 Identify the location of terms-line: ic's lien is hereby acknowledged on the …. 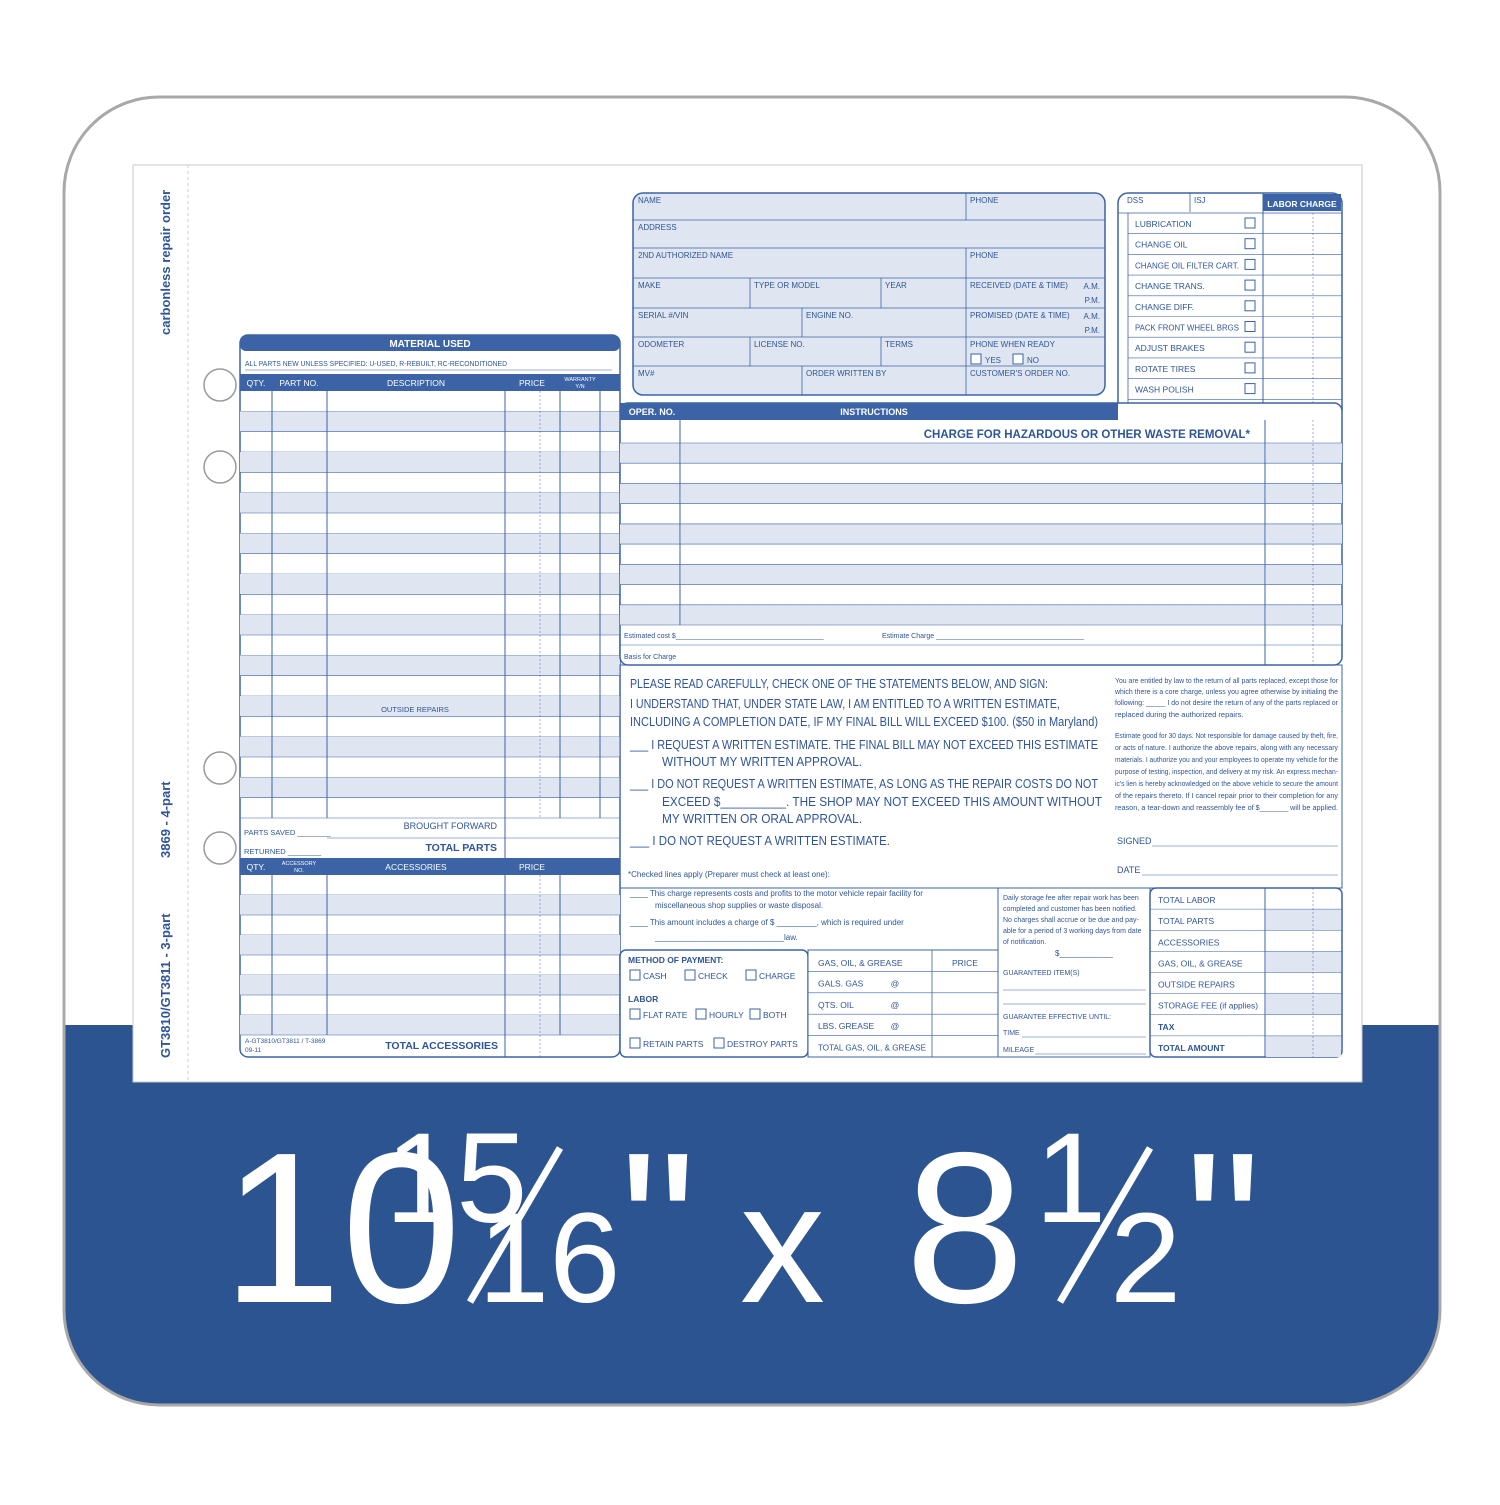
(1227, 783).